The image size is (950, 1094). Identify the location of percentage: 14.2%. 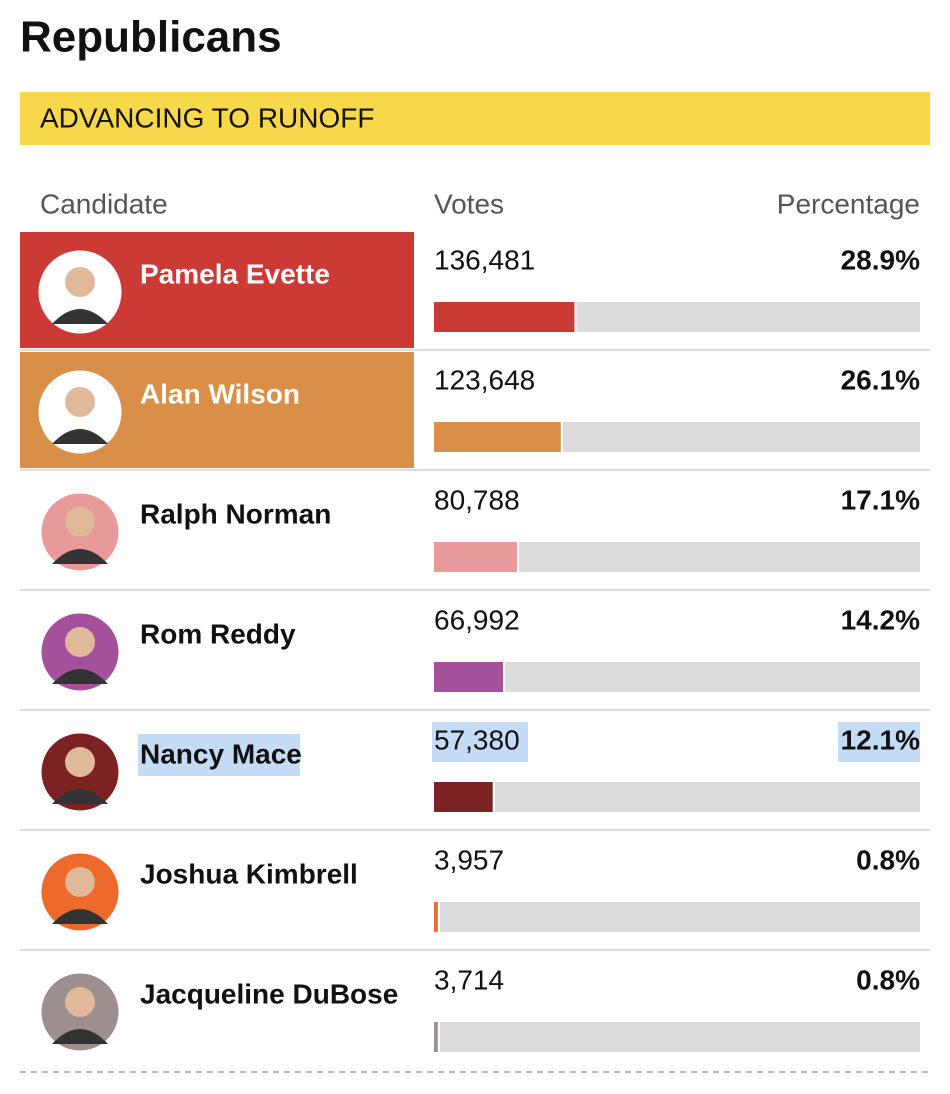
(880, 619).